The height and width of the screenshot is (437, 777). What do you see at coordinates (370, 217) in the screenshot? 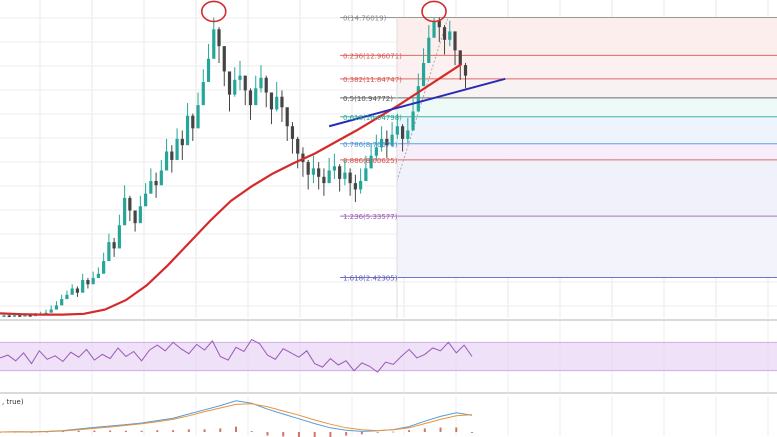
I see `fib-level-label: 1.236(5.33577)` at bounding box center [370, 217].